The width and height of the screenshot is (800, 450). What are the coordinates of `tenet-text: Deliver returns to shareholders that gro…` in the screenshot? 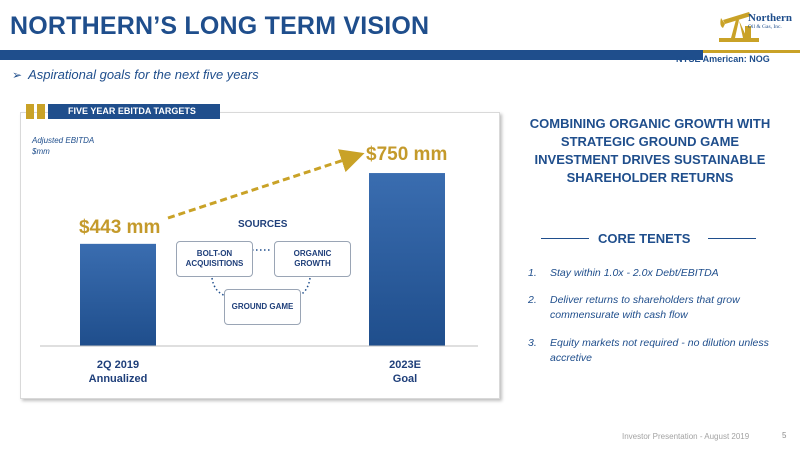 It's located at (645, 307).